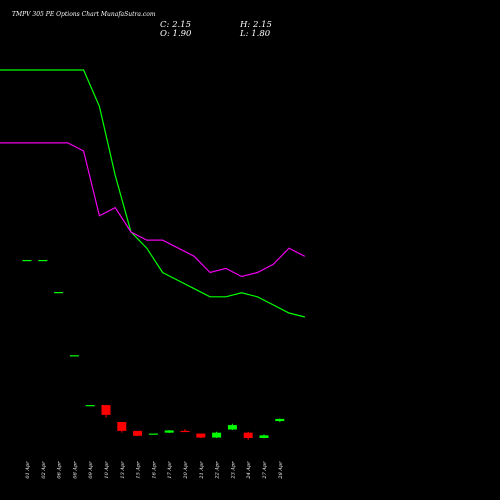  What do you see at coordinates (60, 470) in the screenshot?
I see `x-tick-label: 06 Apr` at bounding box center [60, 470].